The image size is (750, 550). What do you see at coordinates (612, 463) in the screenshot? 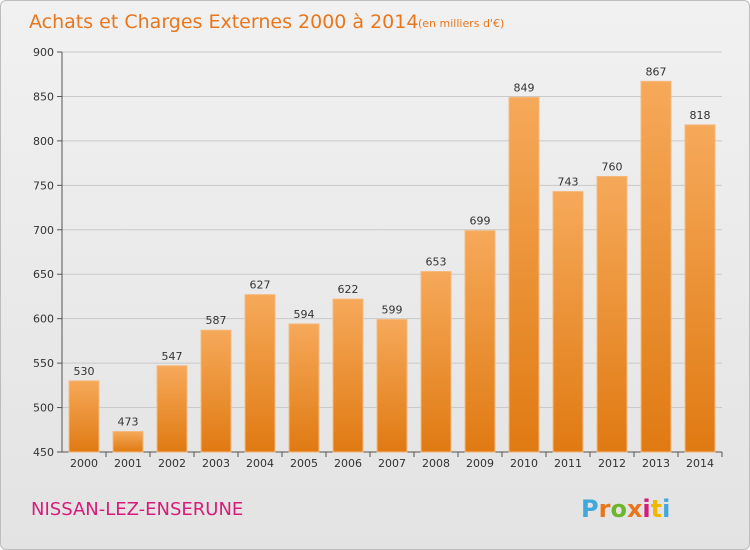
I see `x-tick-label: 2012` at bounding box center [612, 463].